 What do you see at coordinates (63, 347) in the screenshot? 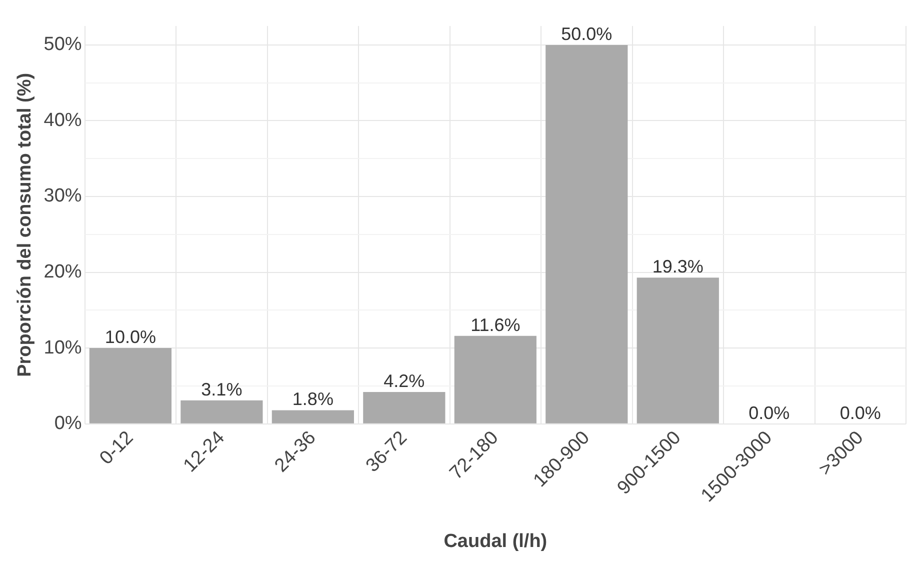
I see `y-tick-label: 10%` at bounding box center [63, 347].